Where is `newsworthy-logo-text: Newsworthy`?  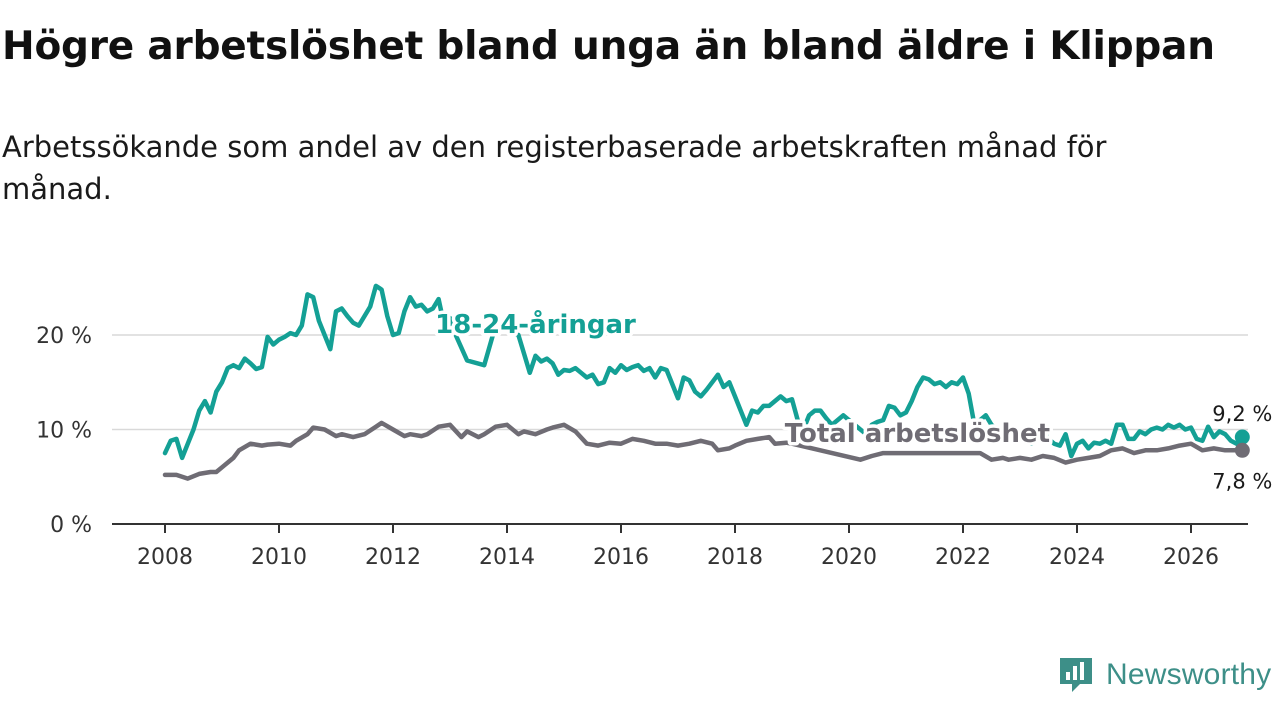 newsworthy-logo-text: Newsworthy is located at coordinates (1189, 674).